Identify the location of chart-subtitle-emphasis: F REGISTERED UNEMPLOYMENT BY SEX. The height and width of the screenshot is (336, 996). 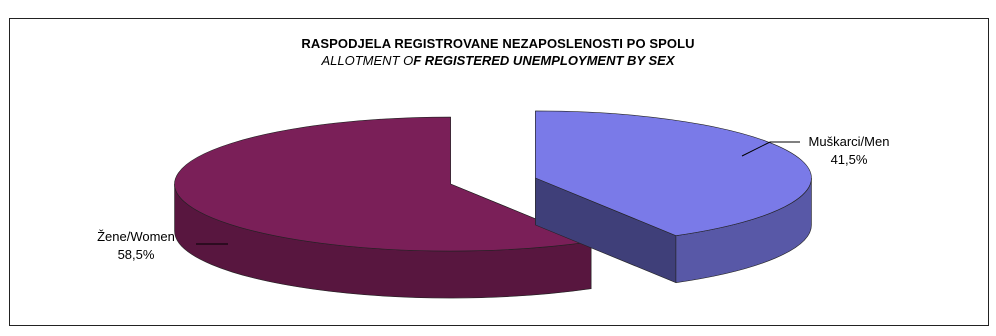
(544, 60).